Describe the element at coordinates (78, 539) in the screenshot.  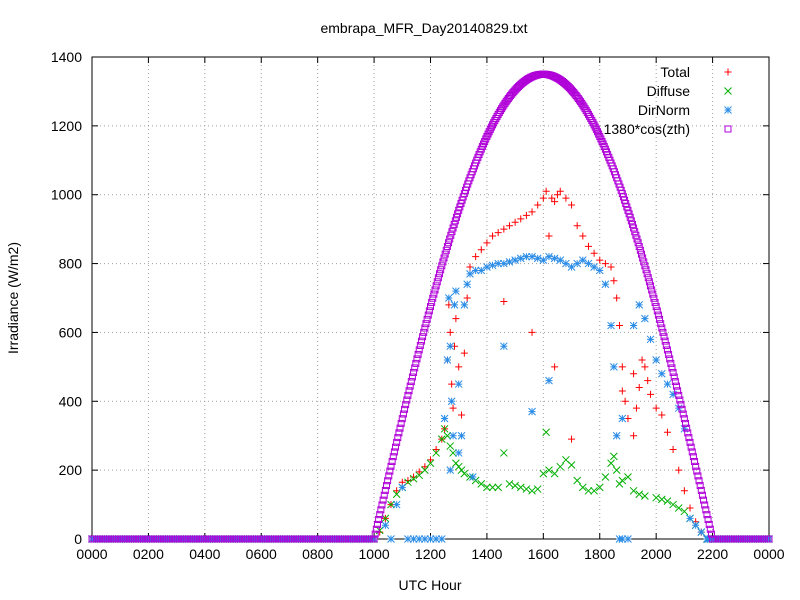
I see `y-tick-label: 0` at that location.